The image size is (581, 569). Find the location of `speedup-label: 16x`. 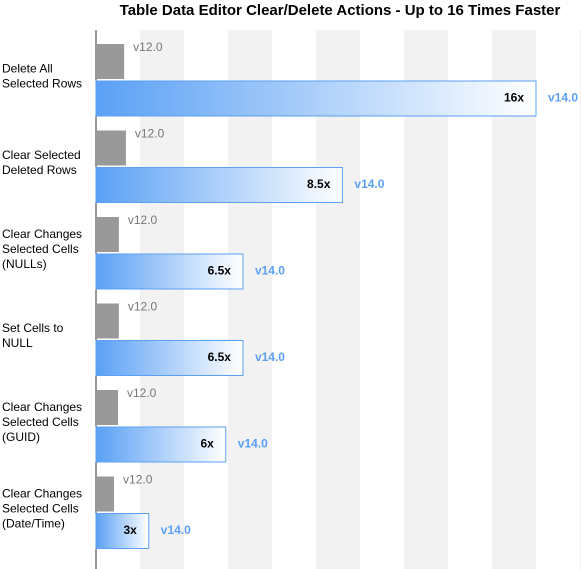

speedup-label: 16x is located at coordinates (514, 98).